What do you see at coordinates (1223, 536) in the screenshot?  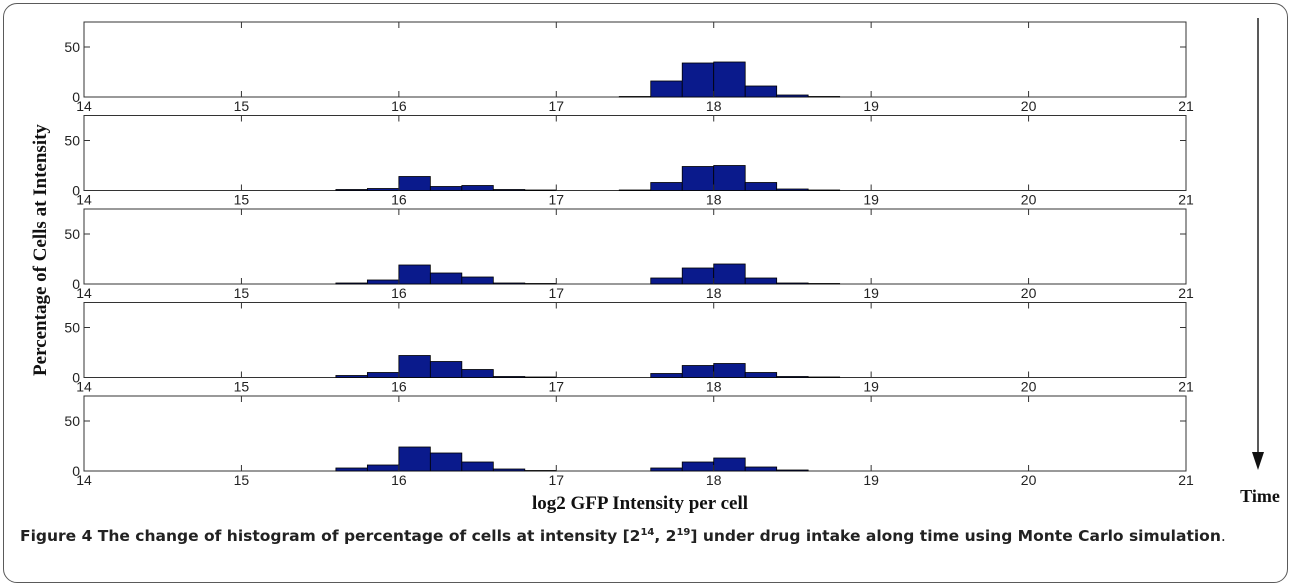 I see `caption-end: .` at bounding box center [1223, 536].